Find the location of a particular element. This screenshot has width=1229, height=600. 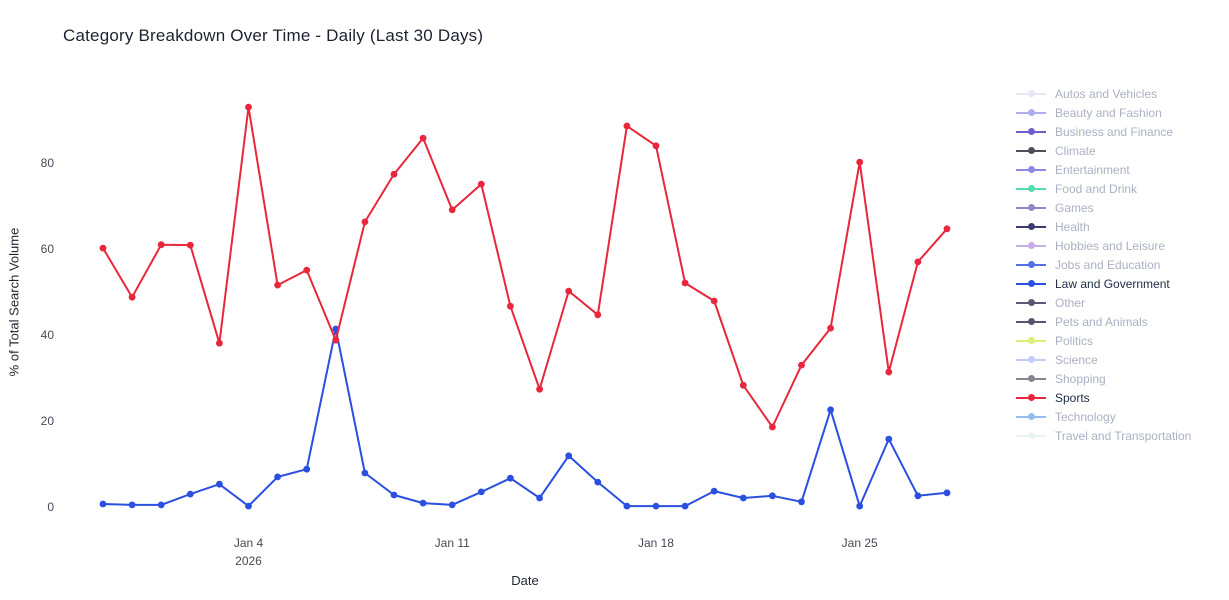

legend-item-jobs-and-education: Jobs and Education is located at coordinates (1103, 264).